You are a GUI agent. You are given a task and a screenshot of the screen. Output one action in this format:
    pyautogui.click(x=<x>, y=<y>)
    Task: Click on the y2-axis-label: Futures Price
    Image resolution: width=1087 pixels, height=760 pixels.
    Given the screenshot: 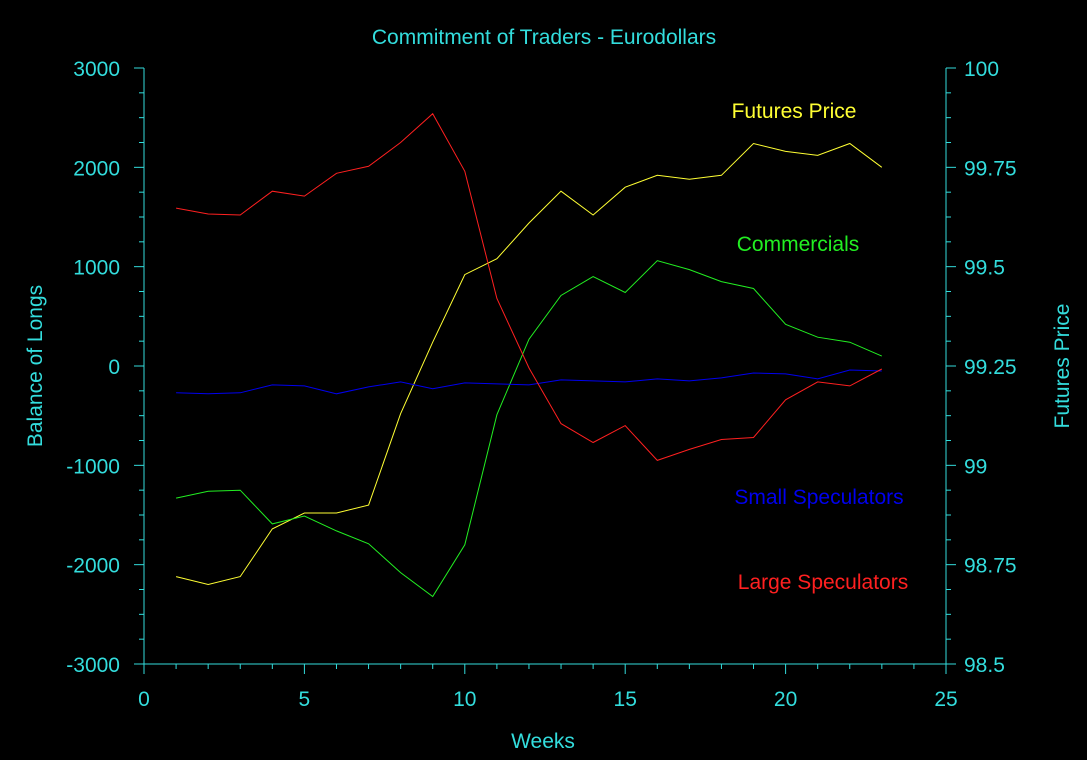 What is the action you would take?
    pyautogui.click(x=1062, y=366)
    